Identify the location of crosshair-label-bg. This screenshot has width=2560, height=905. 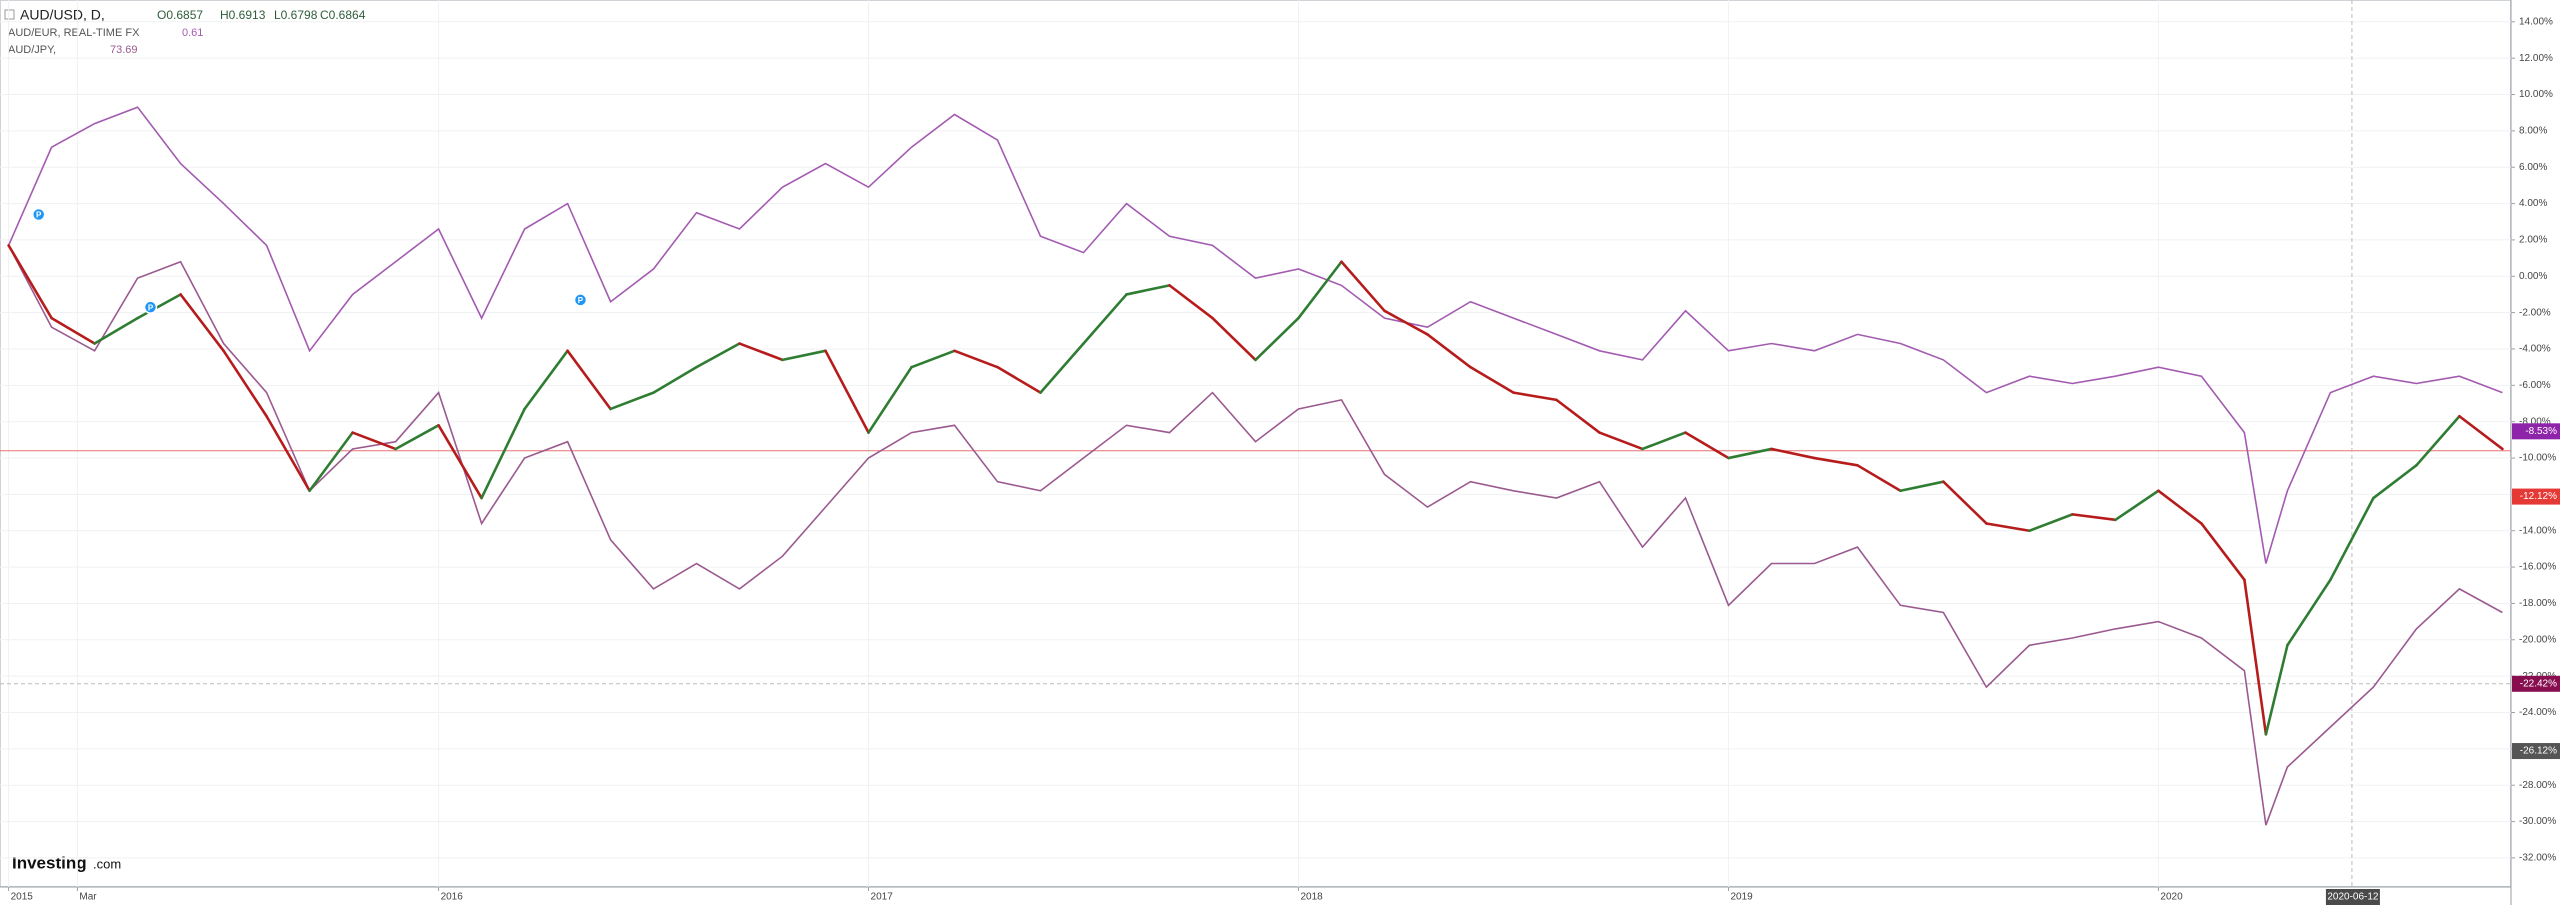
(2352, 897).